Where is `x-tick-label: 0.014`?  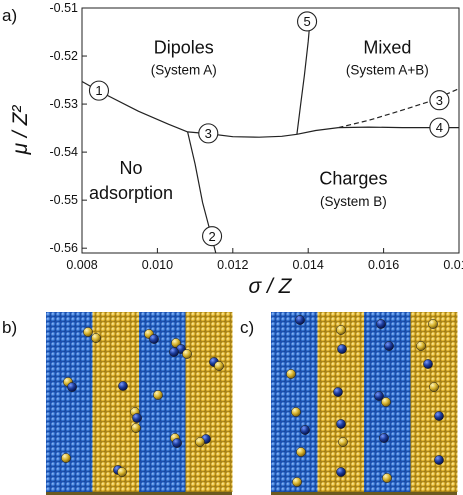
x-tick-label: 0.014 is located at coordinates (308, 265).